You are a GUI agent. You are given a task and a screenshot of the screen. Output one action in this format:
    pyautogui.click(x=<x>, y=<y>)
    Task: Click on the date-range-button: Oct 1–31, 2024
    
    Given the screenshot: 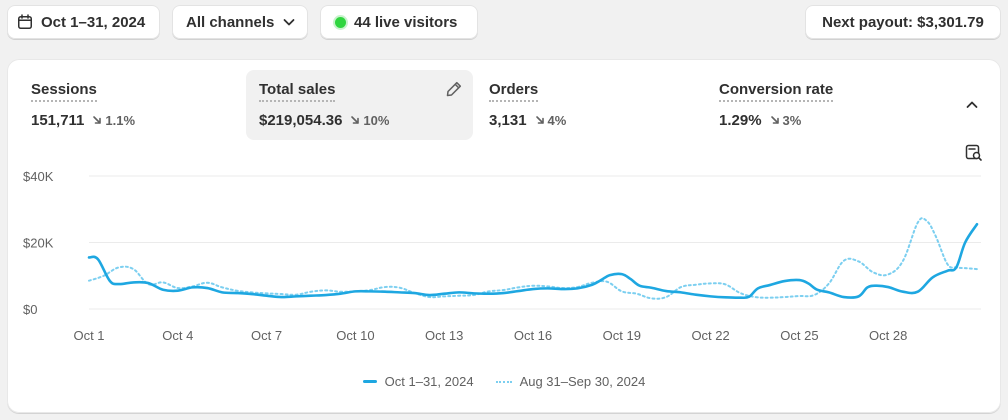 What is the action you would take?
    pyautogui.click(x=83, y=22)
    